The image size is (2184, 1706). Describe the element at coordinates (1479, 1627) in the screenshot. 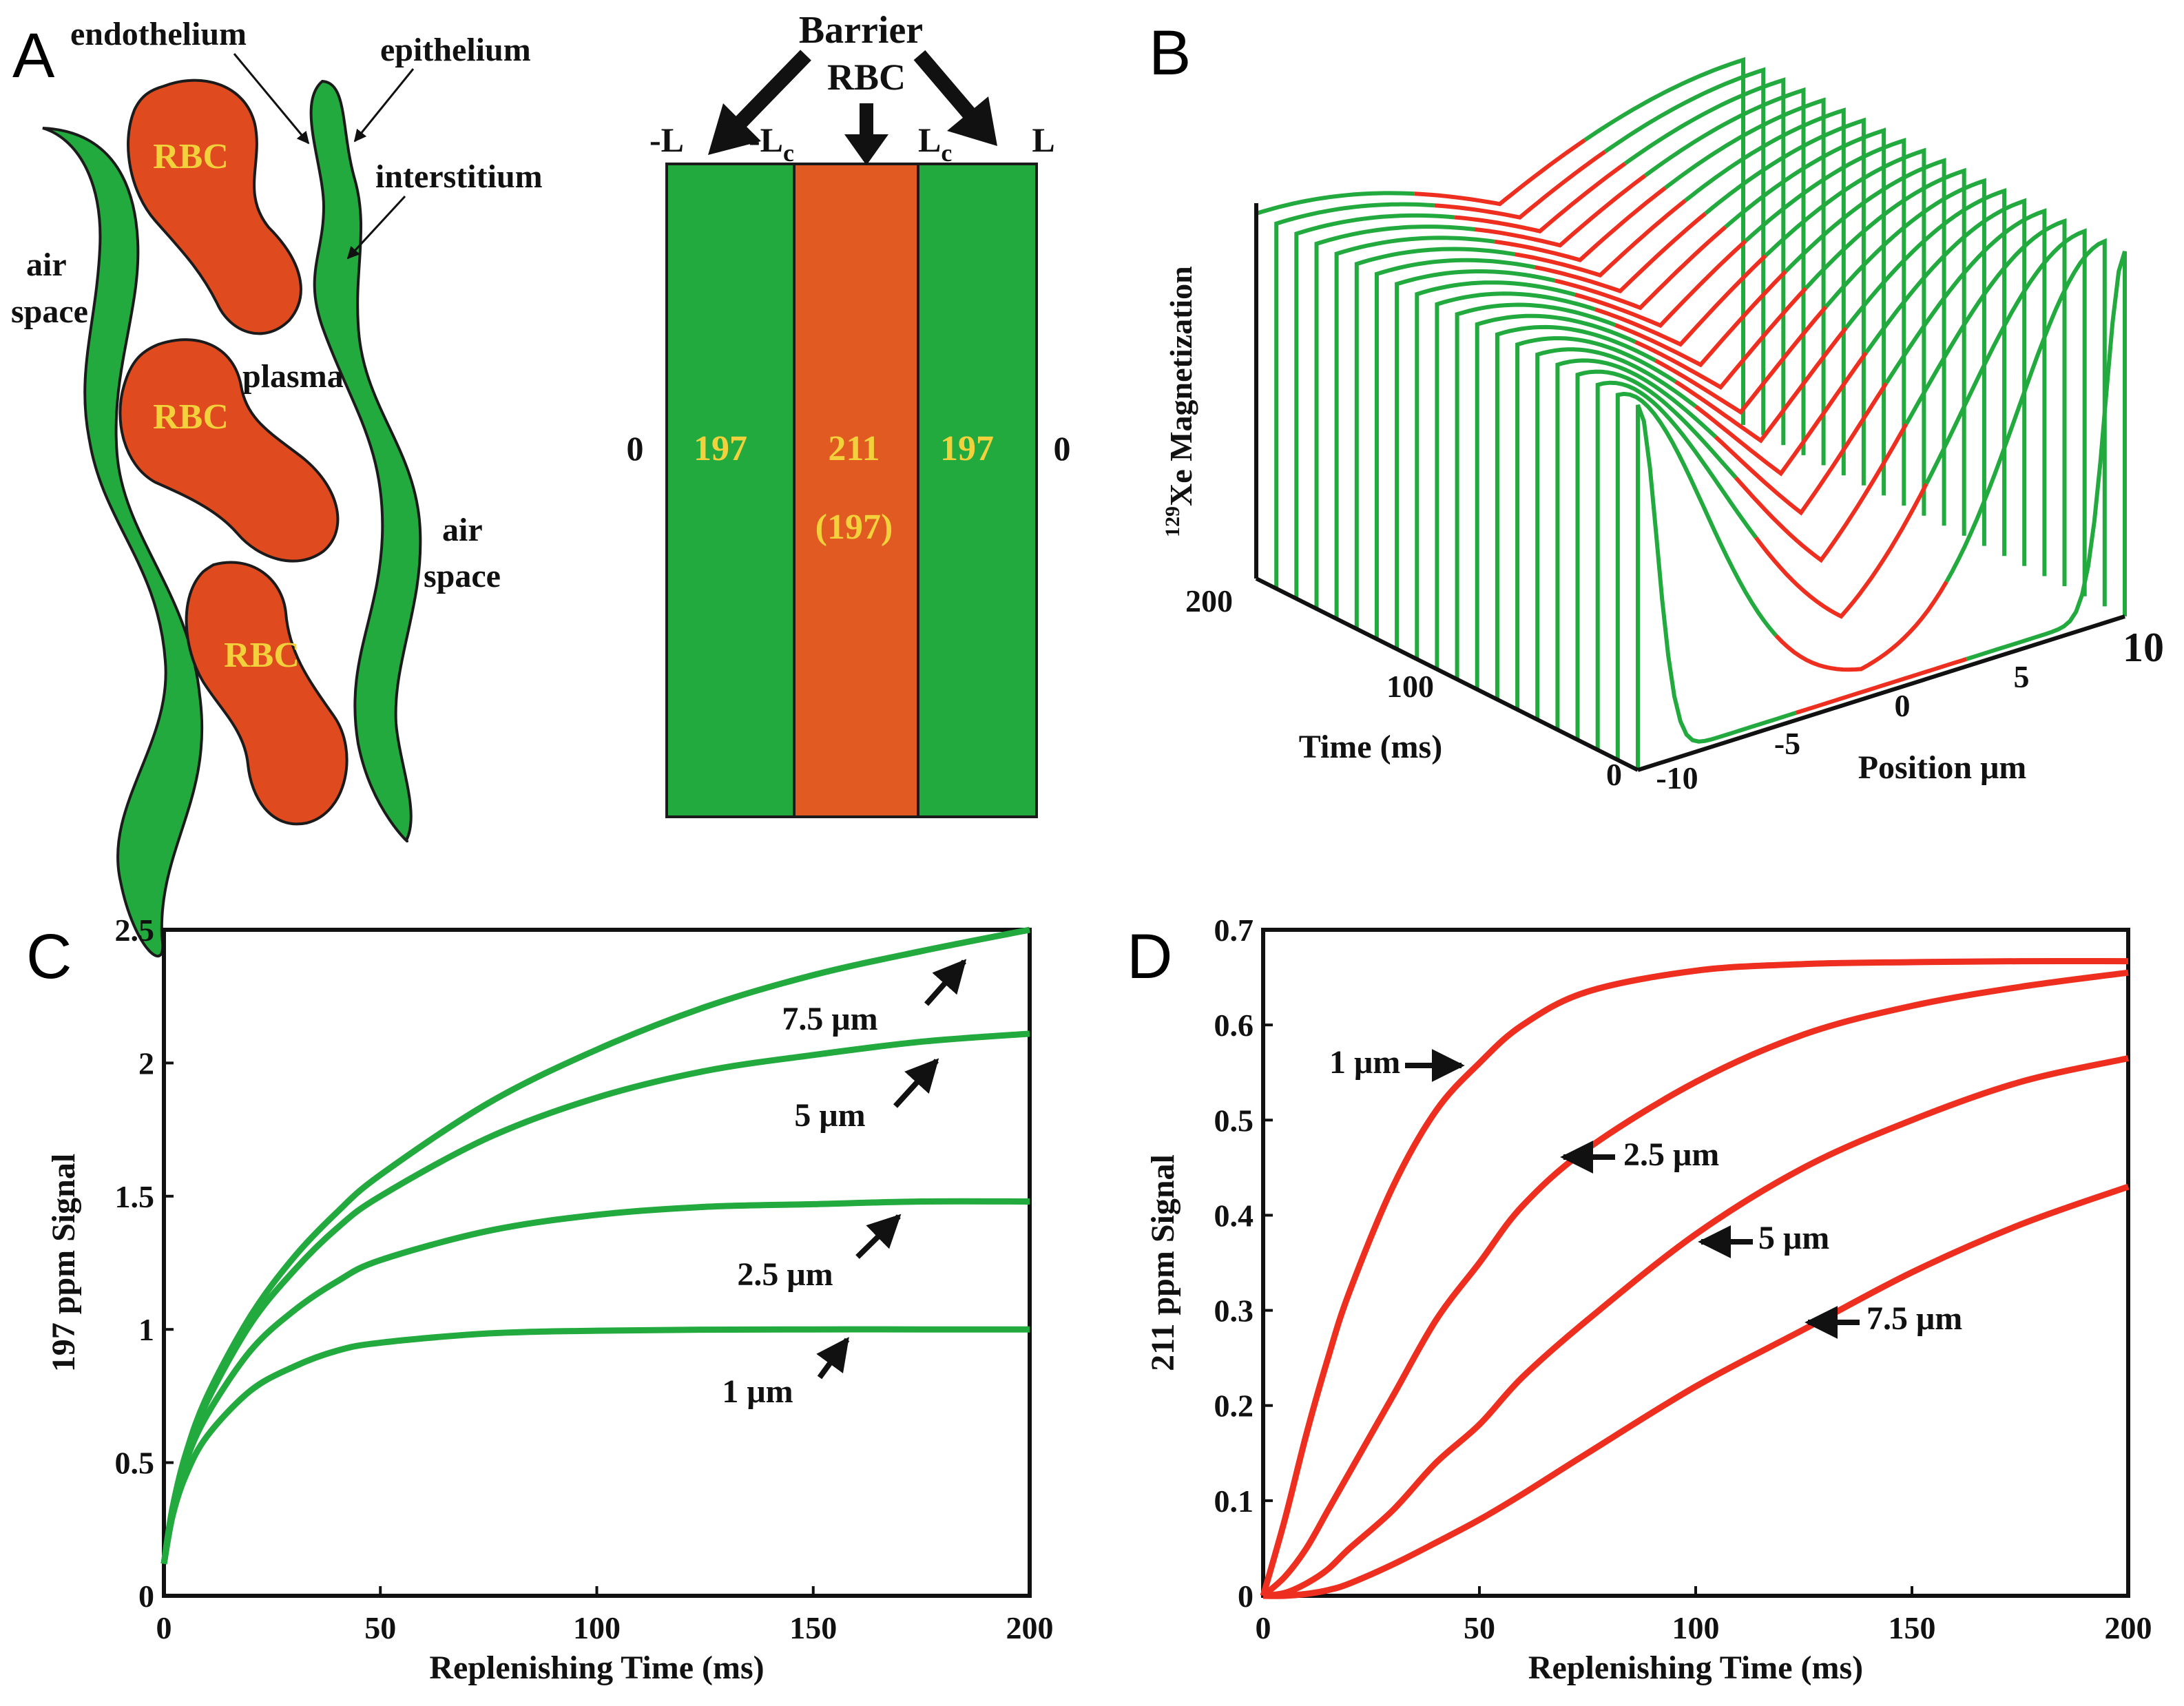

I see `d-xtick-label: 50` at that location.